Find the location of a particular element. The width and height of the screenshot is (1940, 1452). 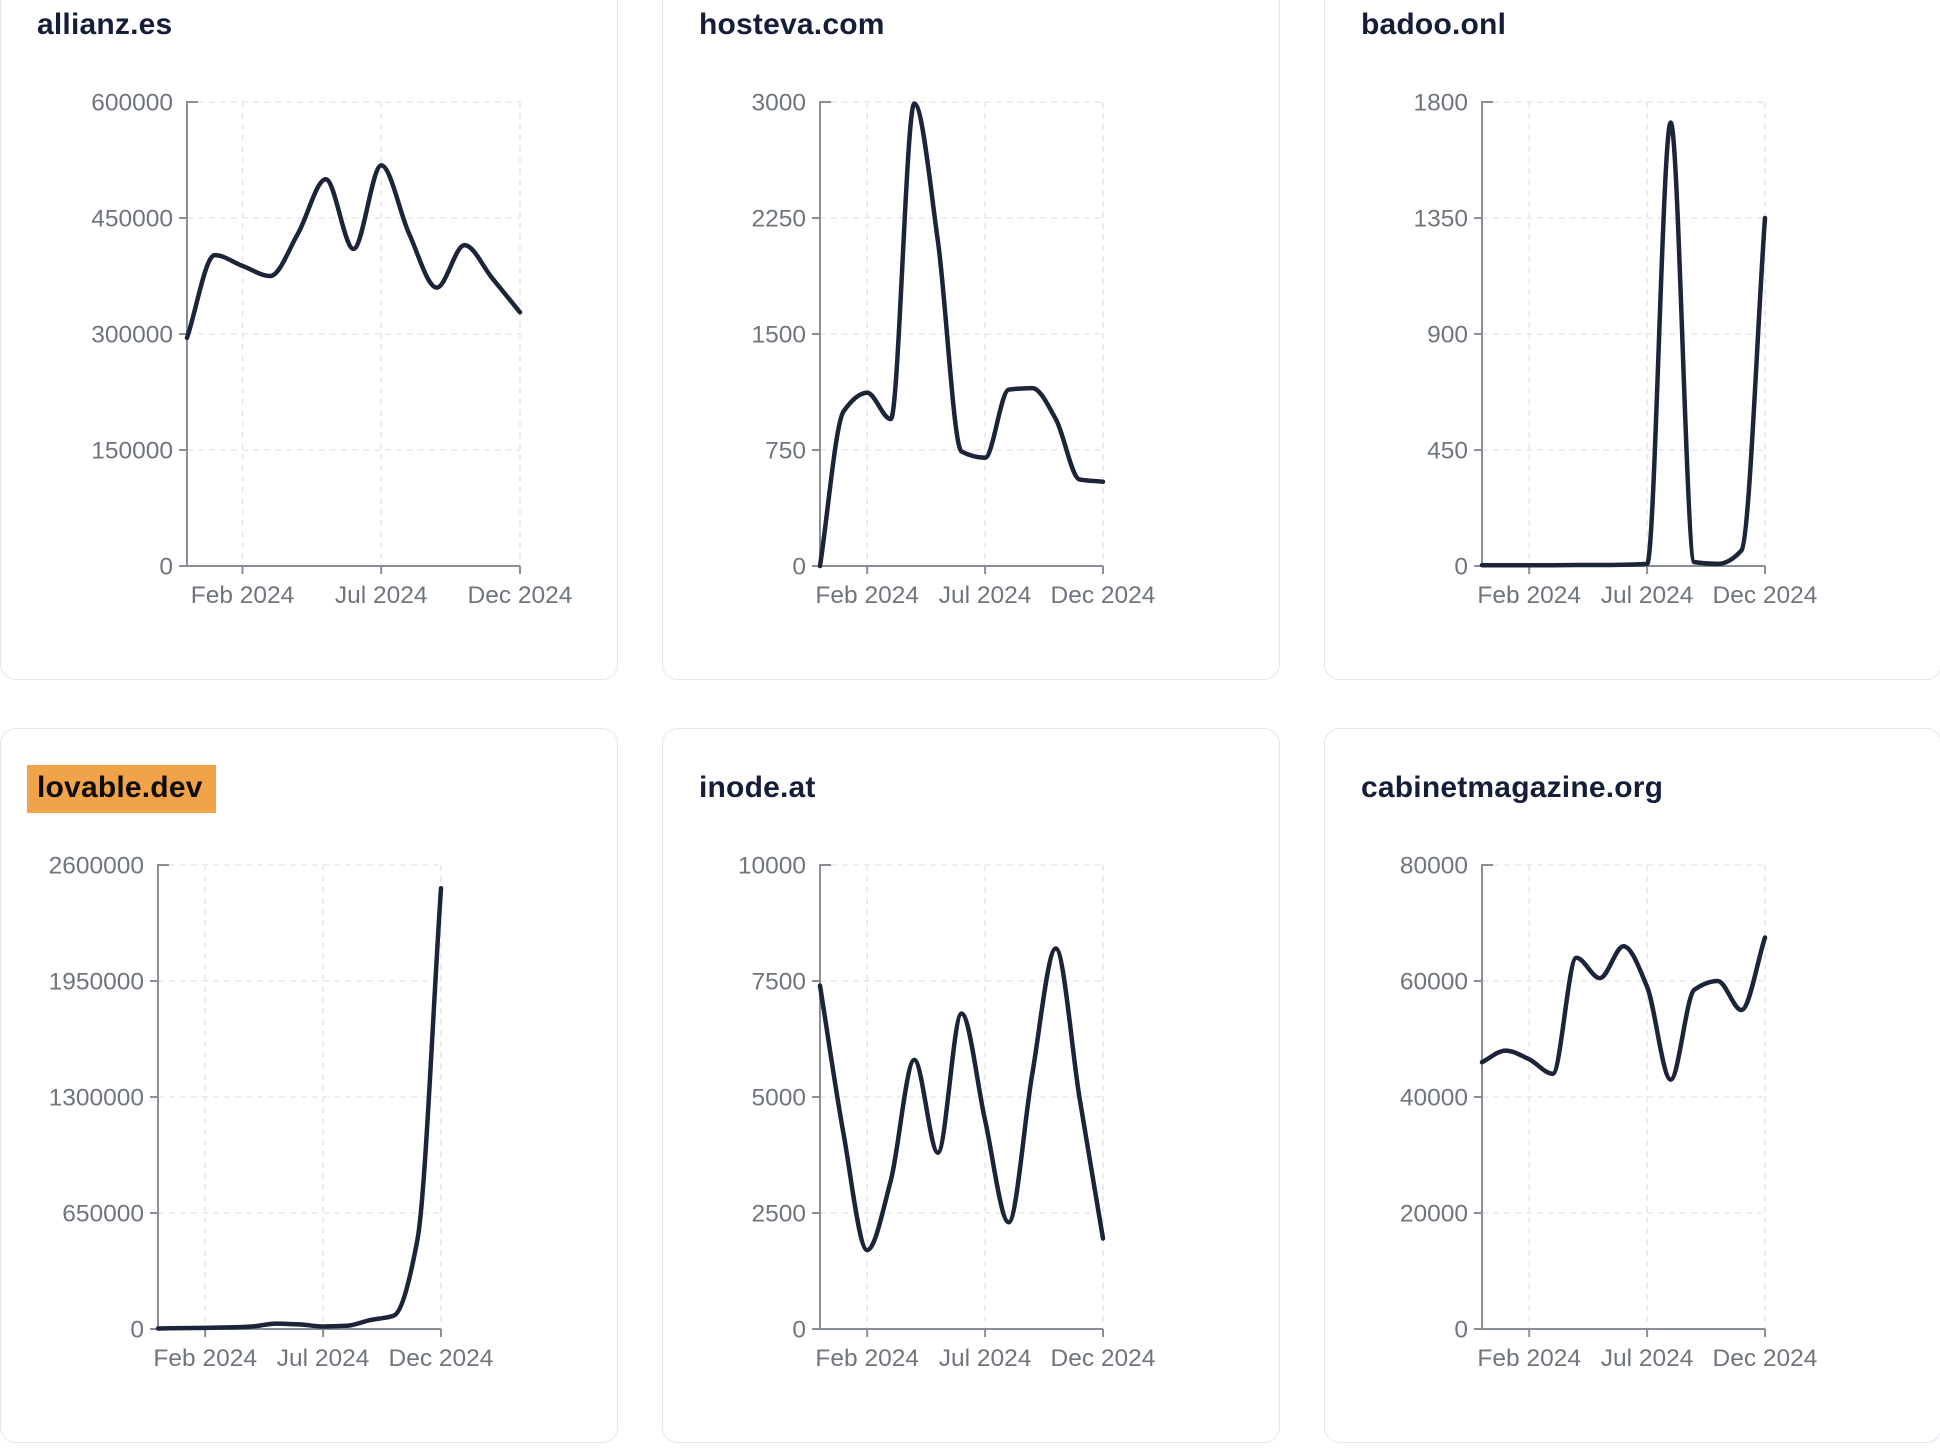

domain-name: inode.at is located at coordinates (757, 787).